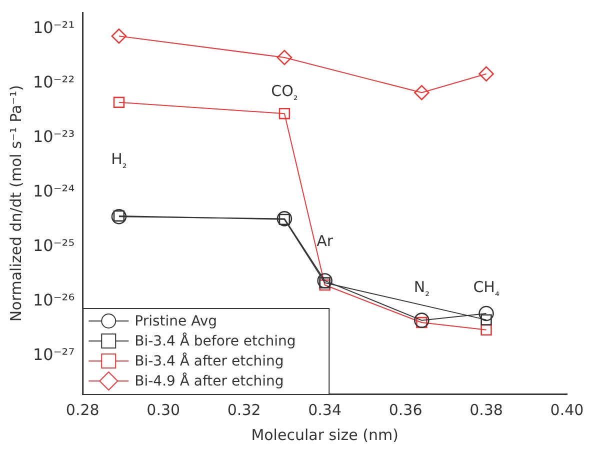 This screenshot has width=589, height=451. I want to click on y-axis-title: Normalized dn/dt (mol s⁻¹ Pa⁻¹), so click(15, 203).